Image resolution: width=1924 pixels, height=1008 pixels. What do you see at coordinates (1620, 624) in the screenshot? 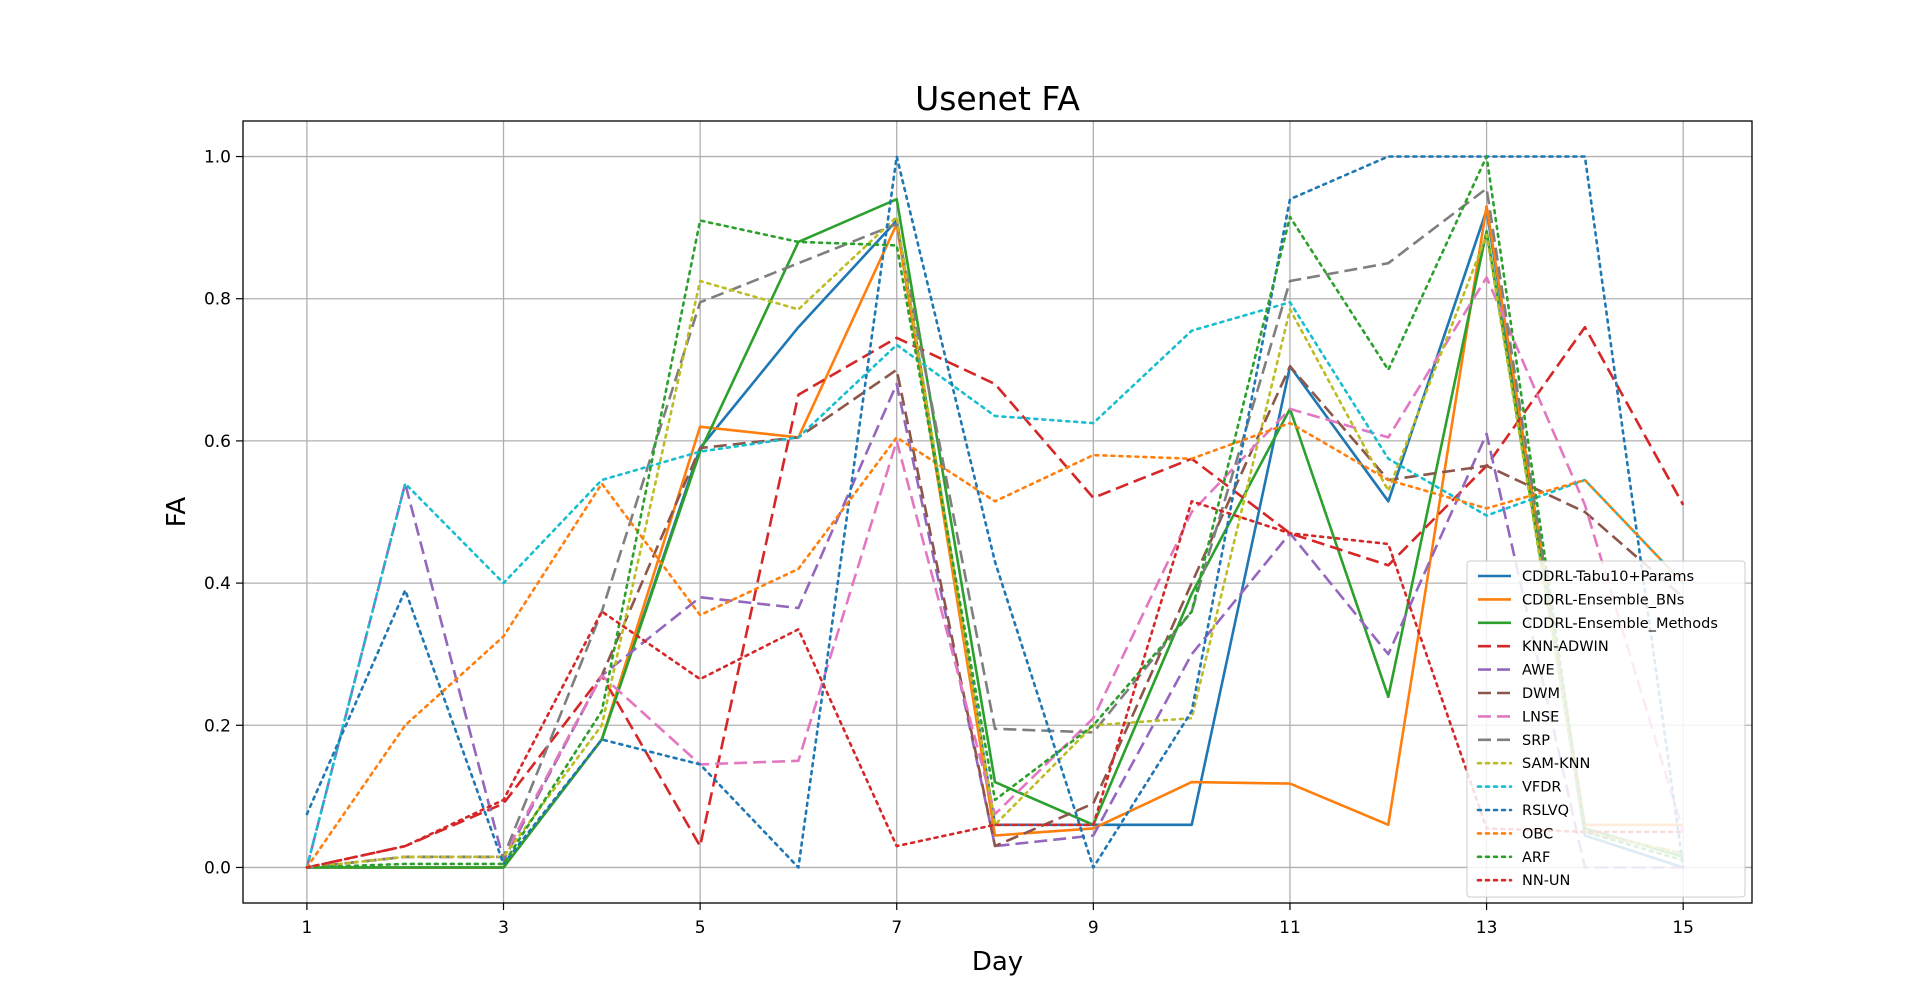
I see `legend-label: CDDRL-Ensemble_Methods` at bounding box center [1620, 624].